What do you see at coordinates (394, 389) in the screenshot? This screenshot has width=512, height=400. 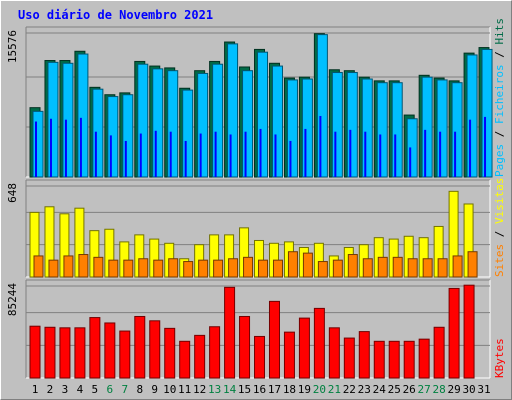 I see `x-tick-label-25: 25` at bounding box center [394, 389].